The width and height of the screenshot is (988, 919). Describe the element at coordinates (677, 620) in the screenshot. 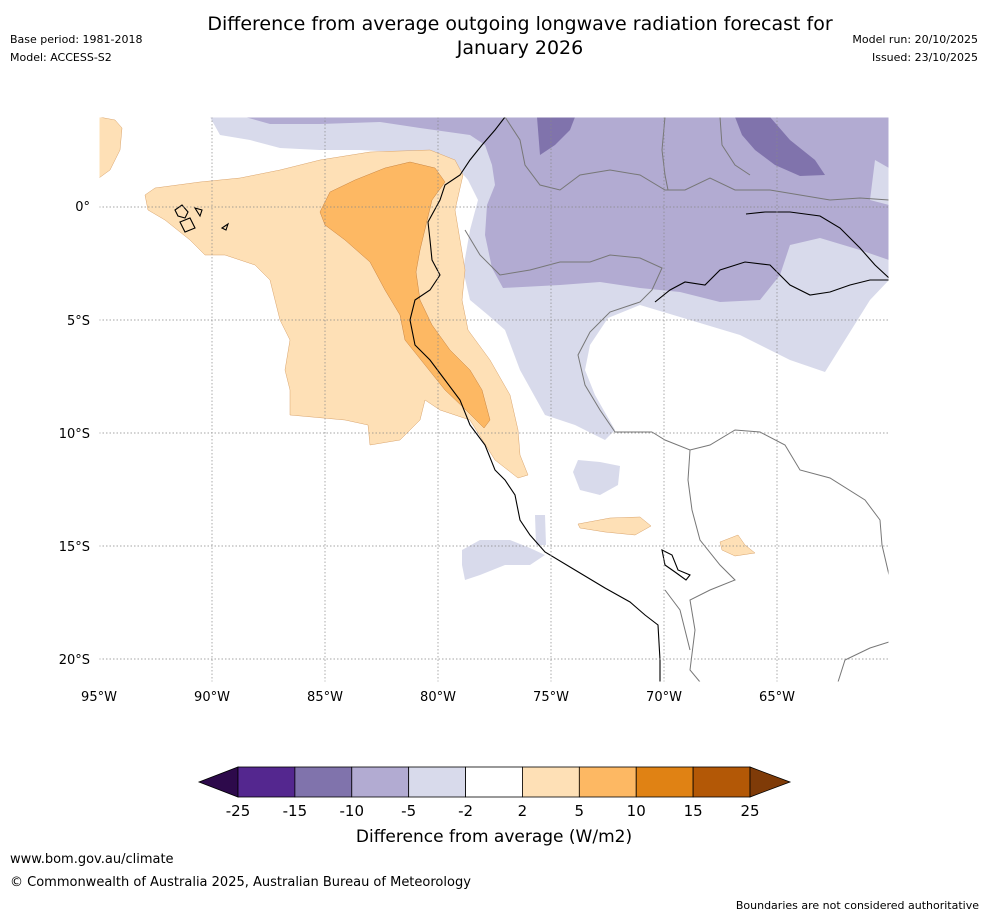

I see `border-chile-bolivia` at that location.